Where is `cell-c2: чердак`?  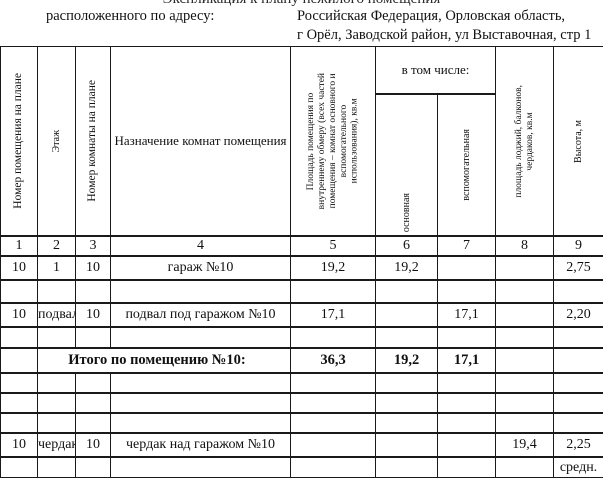 cell-c2: чердак is located at coordinates (57, 445).